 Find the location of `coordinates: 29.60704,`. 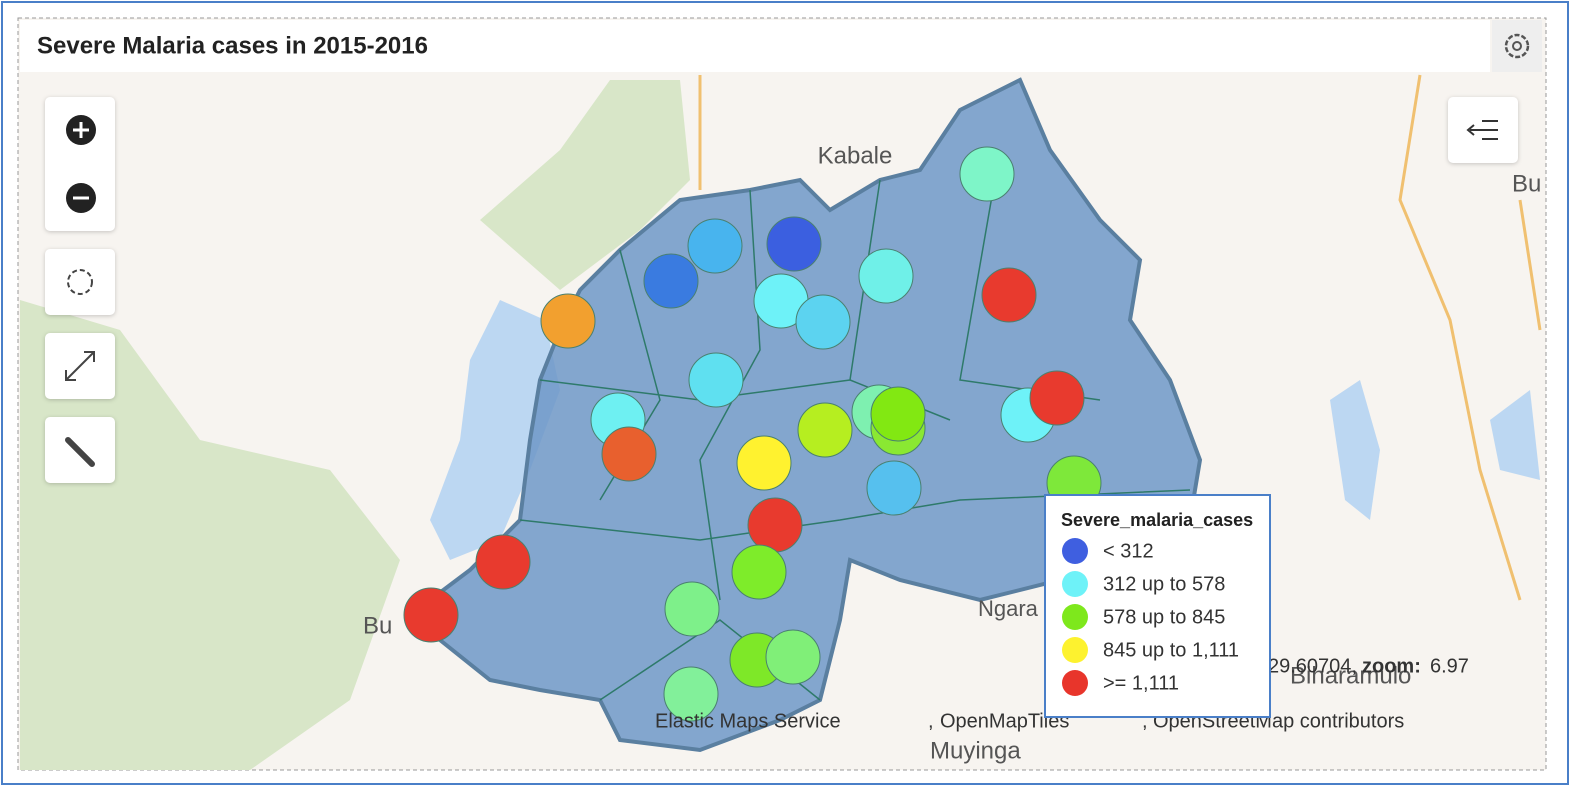

coordinates: 29.60704, is located at coordinates (1312, 666).